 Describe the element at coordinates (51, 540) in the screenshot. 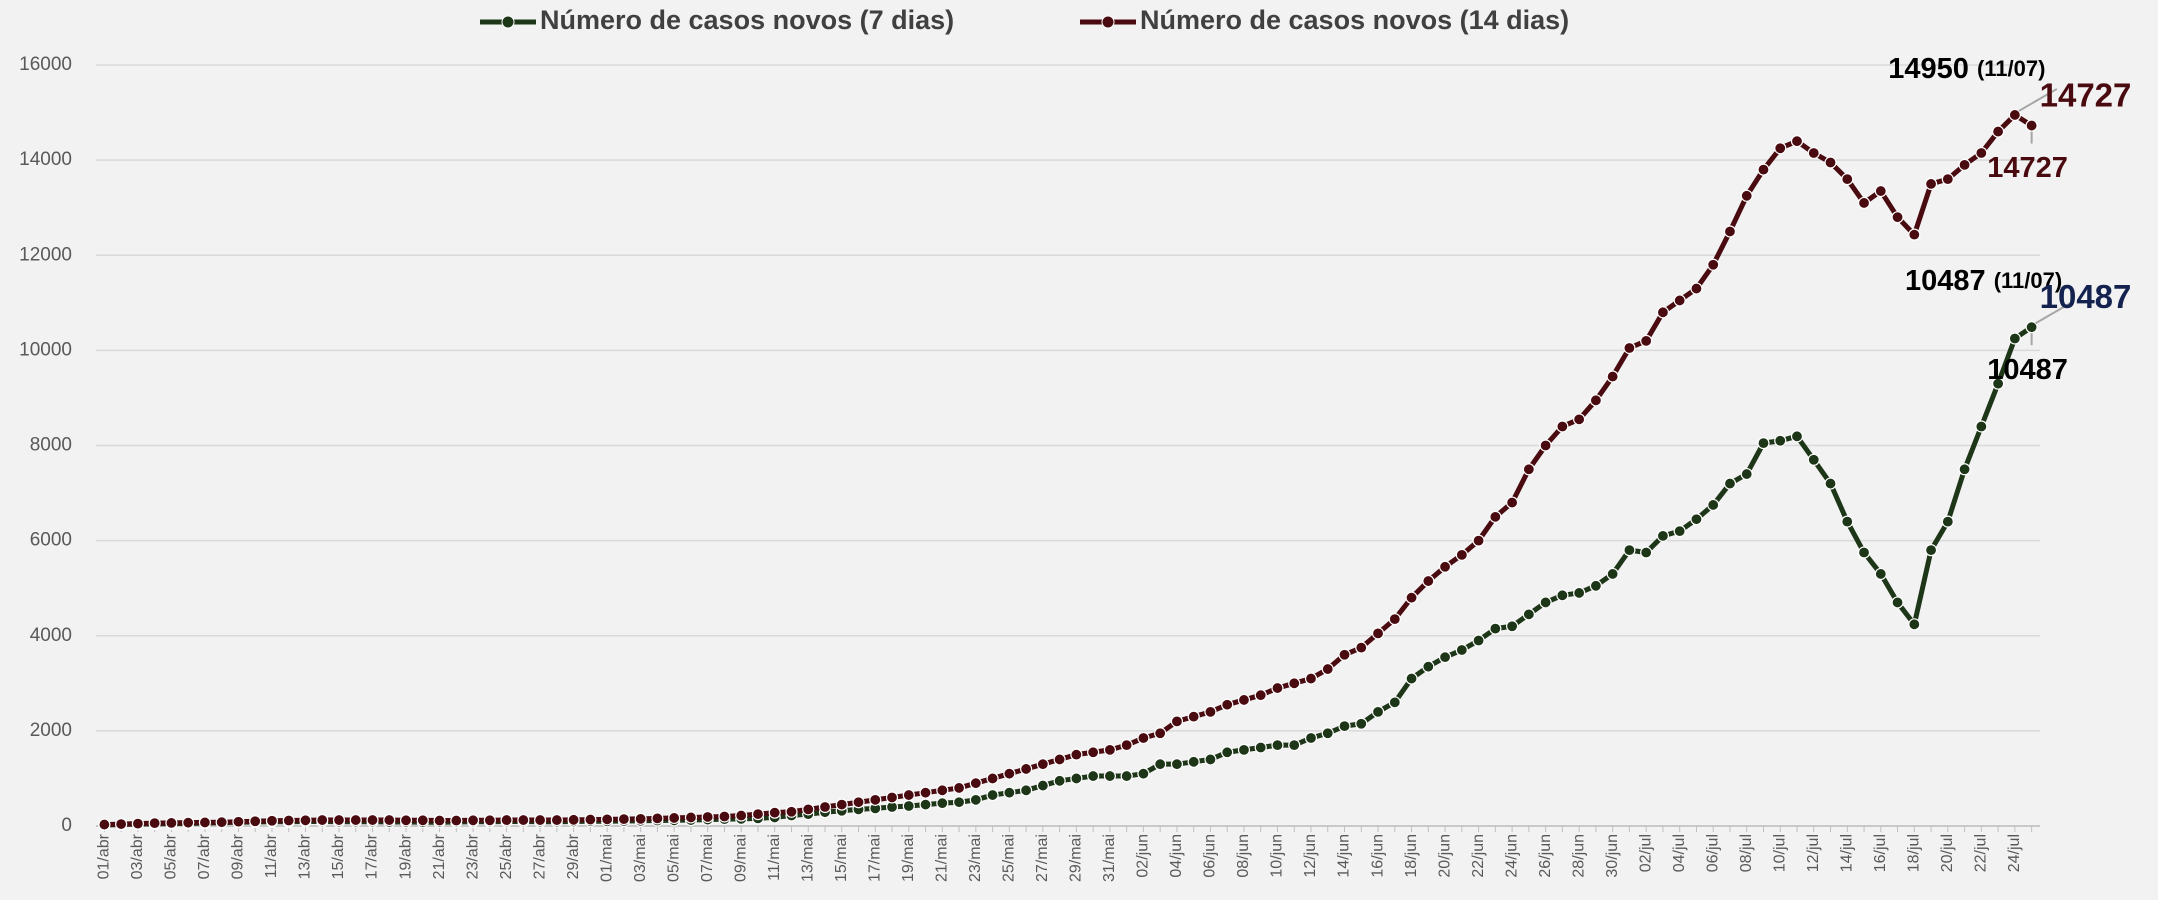

I see `y-tick-label: 6000` at that location.